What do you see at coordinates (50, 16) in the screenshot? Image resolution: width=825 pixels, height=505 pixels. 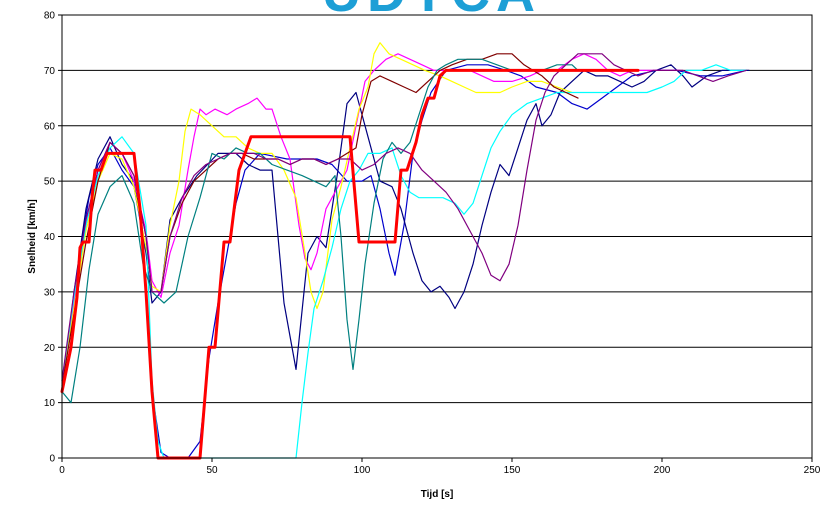 I see `y-tick-label: 80` at bounding box center [50, 16].